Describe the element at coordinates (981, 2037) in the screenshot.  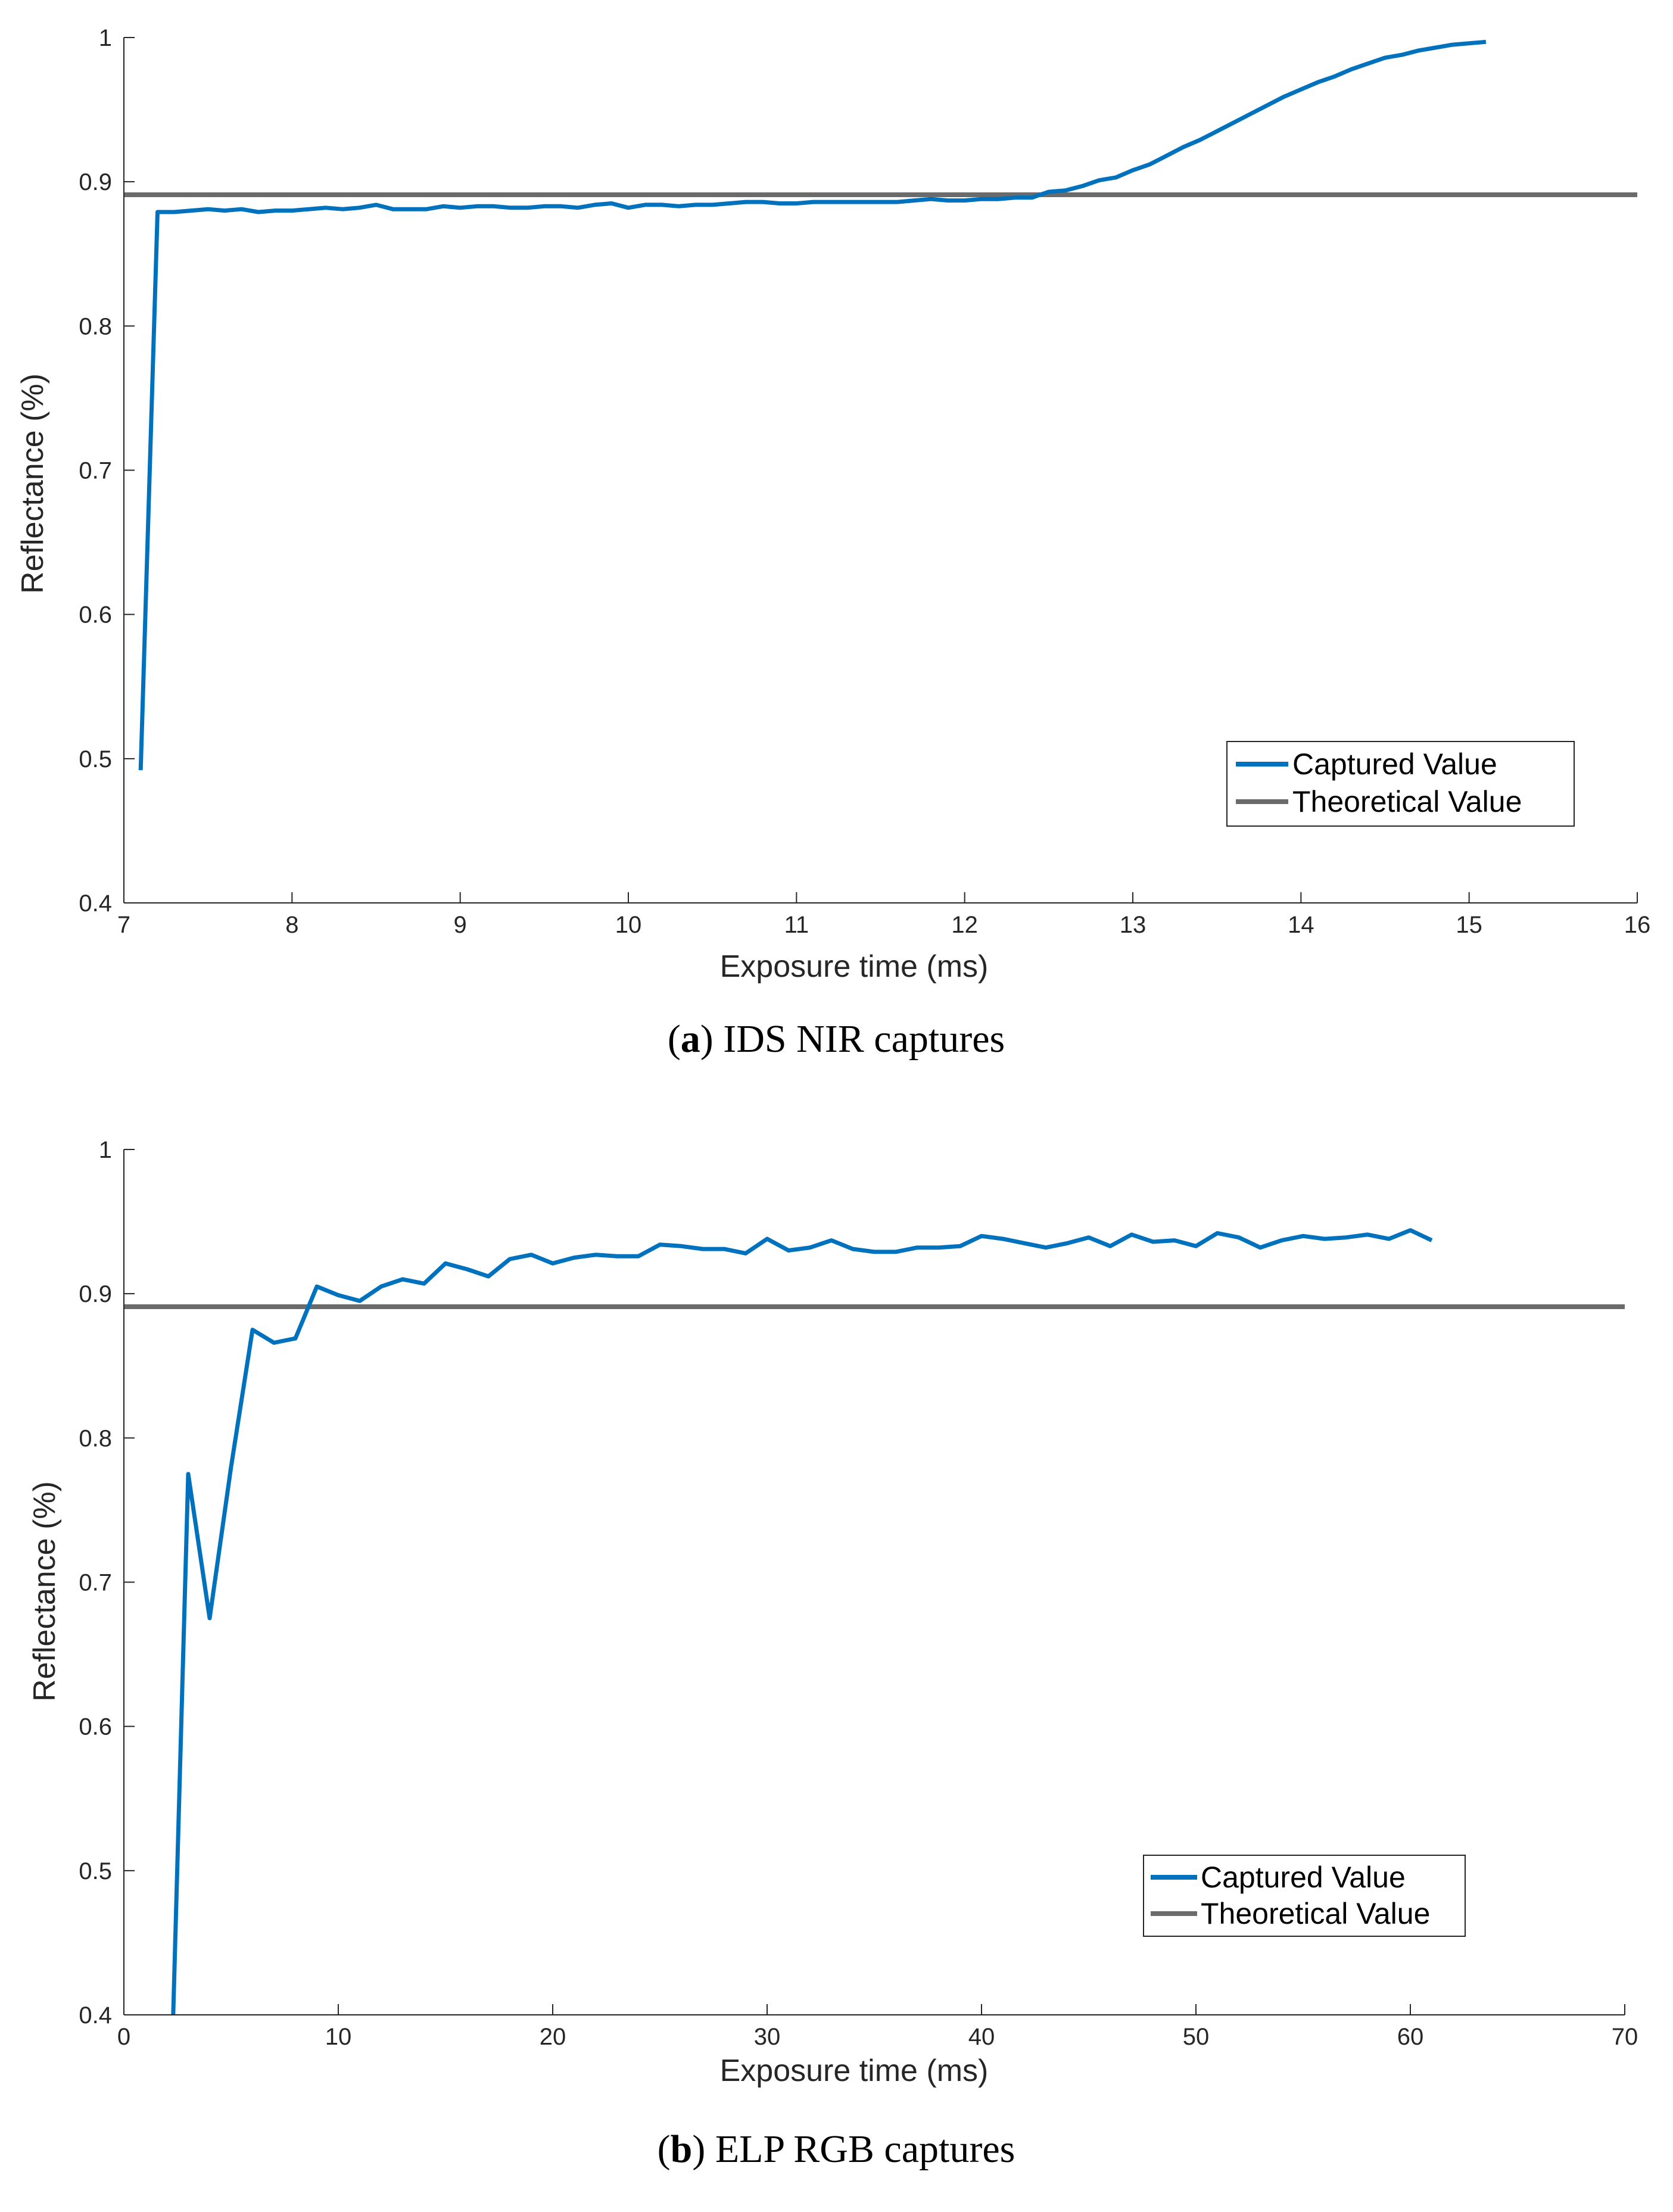
I see `x-tick-label: 40` at that location.